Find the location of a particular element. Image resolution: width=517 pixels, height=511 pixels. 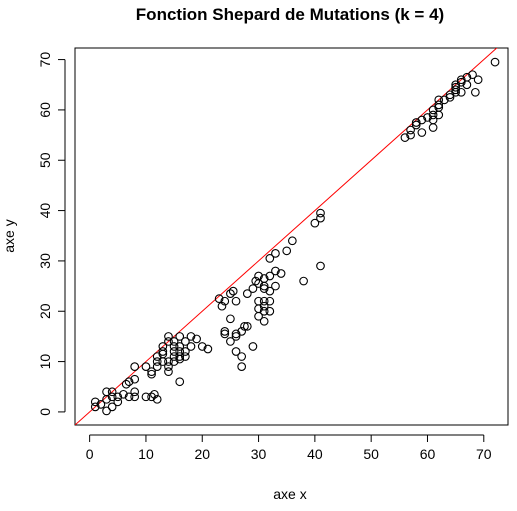

y-tick-label: 40 is located at coordinates (45, 211).